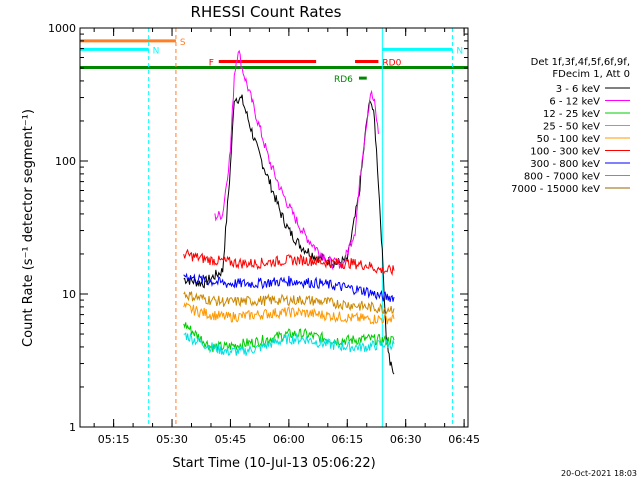  What do you see at coordinates (391, 63) in the screenshot?
I see `annotation-label-4: RD0` at bounding box center [391, 63].